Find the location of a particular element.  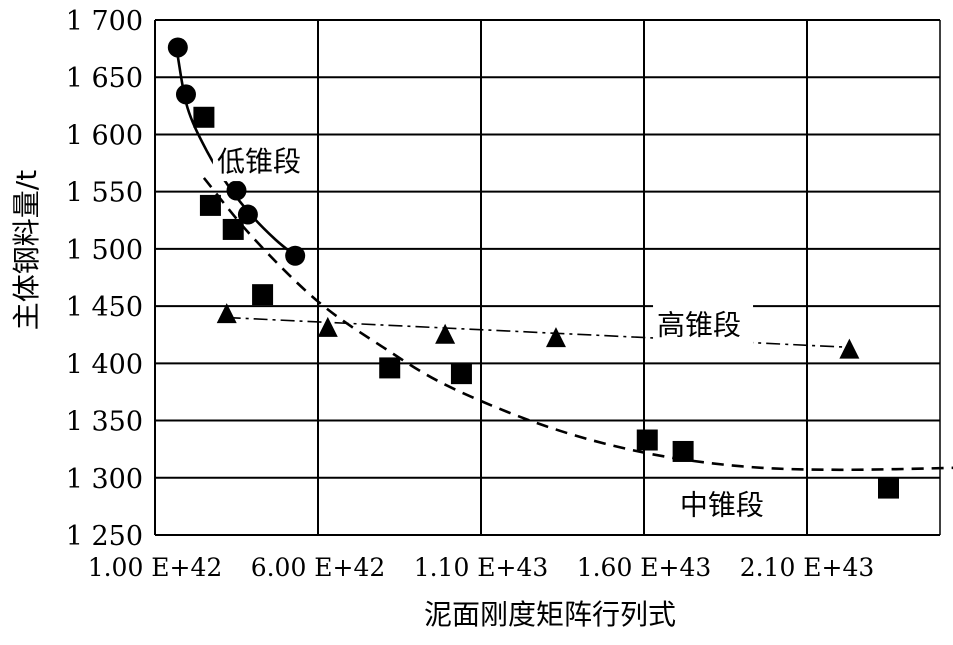

y-tick-label: 1 450 is located at coordinates (104, 307).